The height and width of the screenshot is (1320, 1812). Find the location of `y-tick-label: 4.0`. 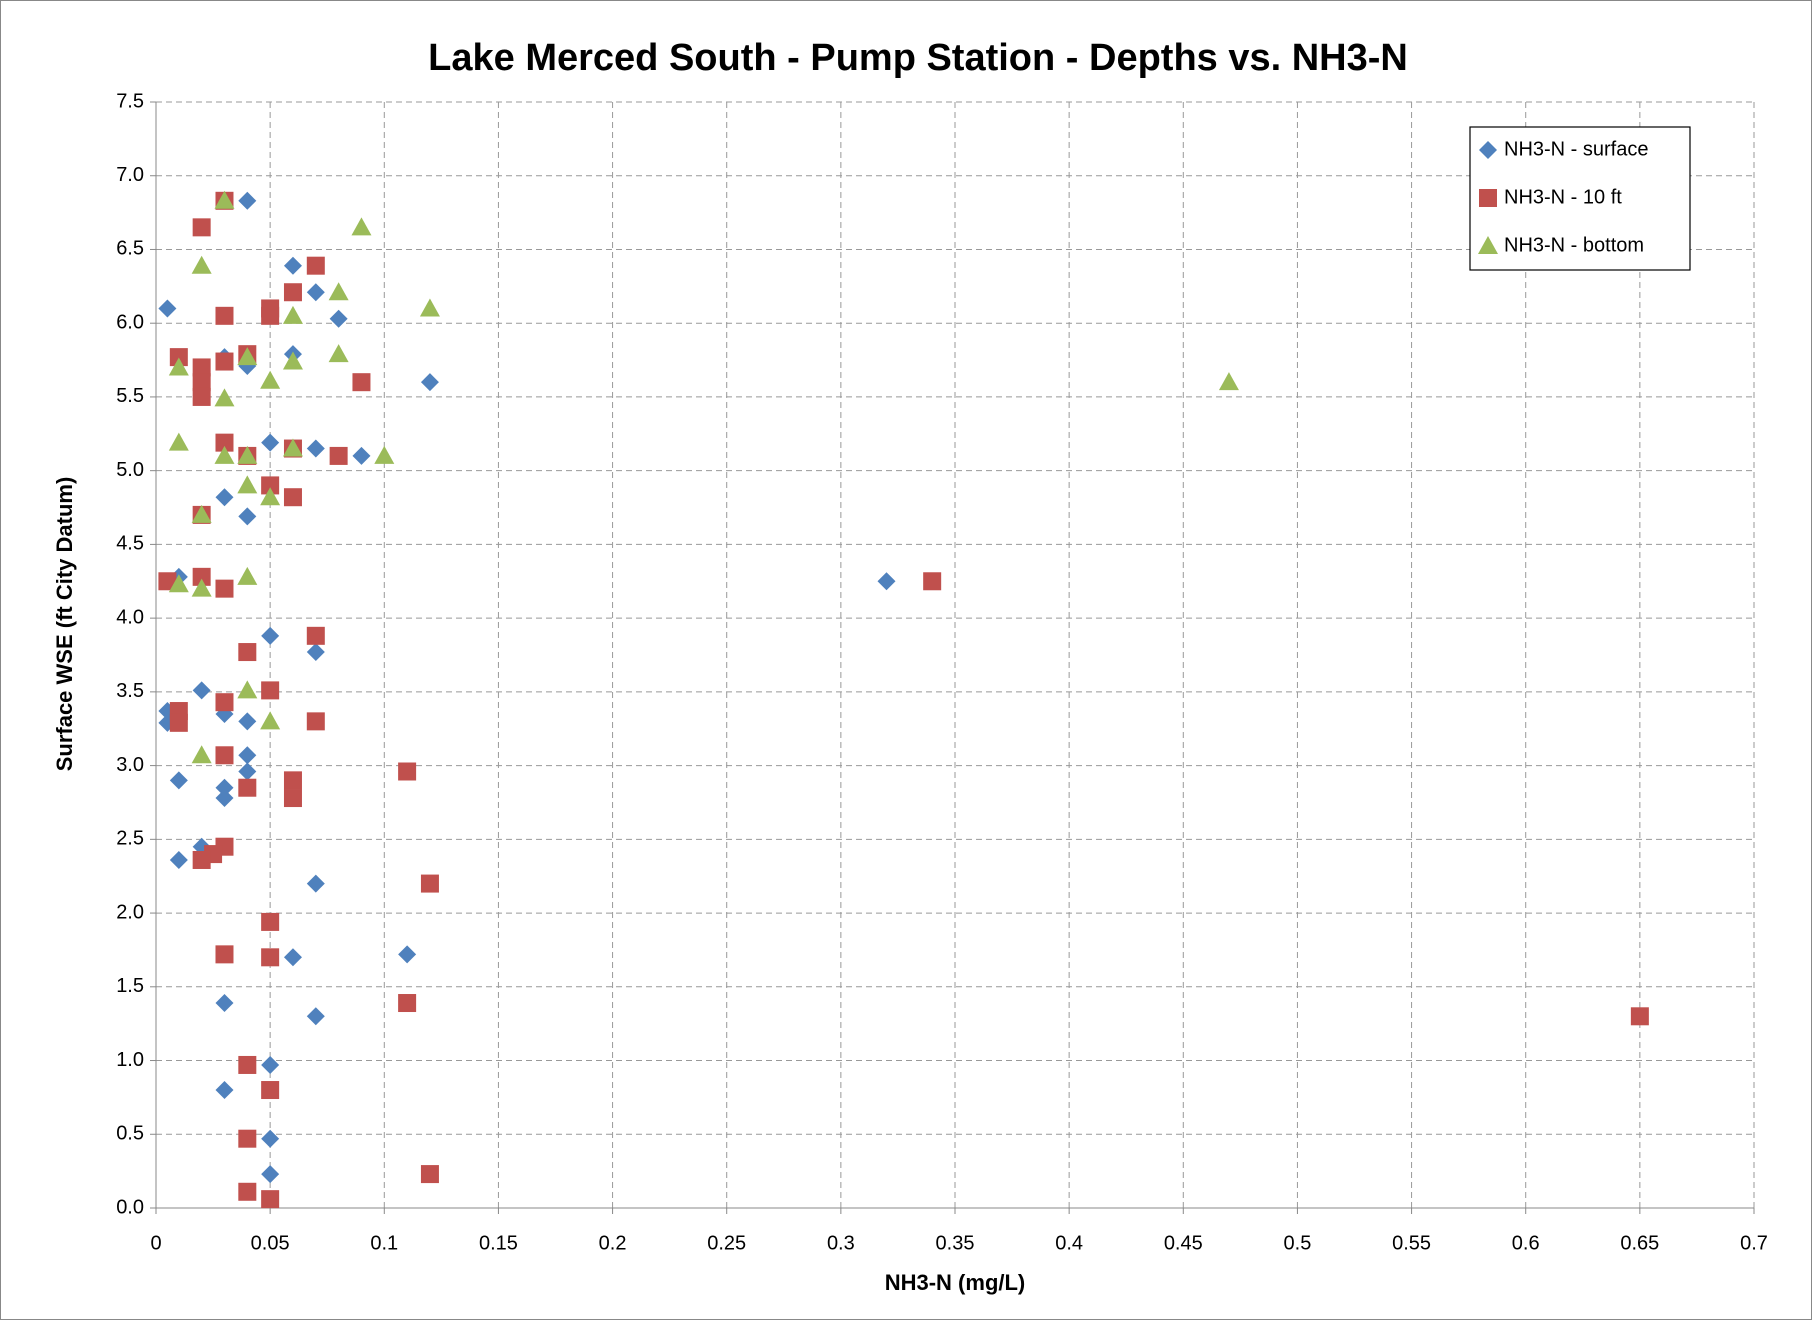

y-tick-label: 4.0 is located at coordinates (130, 617).